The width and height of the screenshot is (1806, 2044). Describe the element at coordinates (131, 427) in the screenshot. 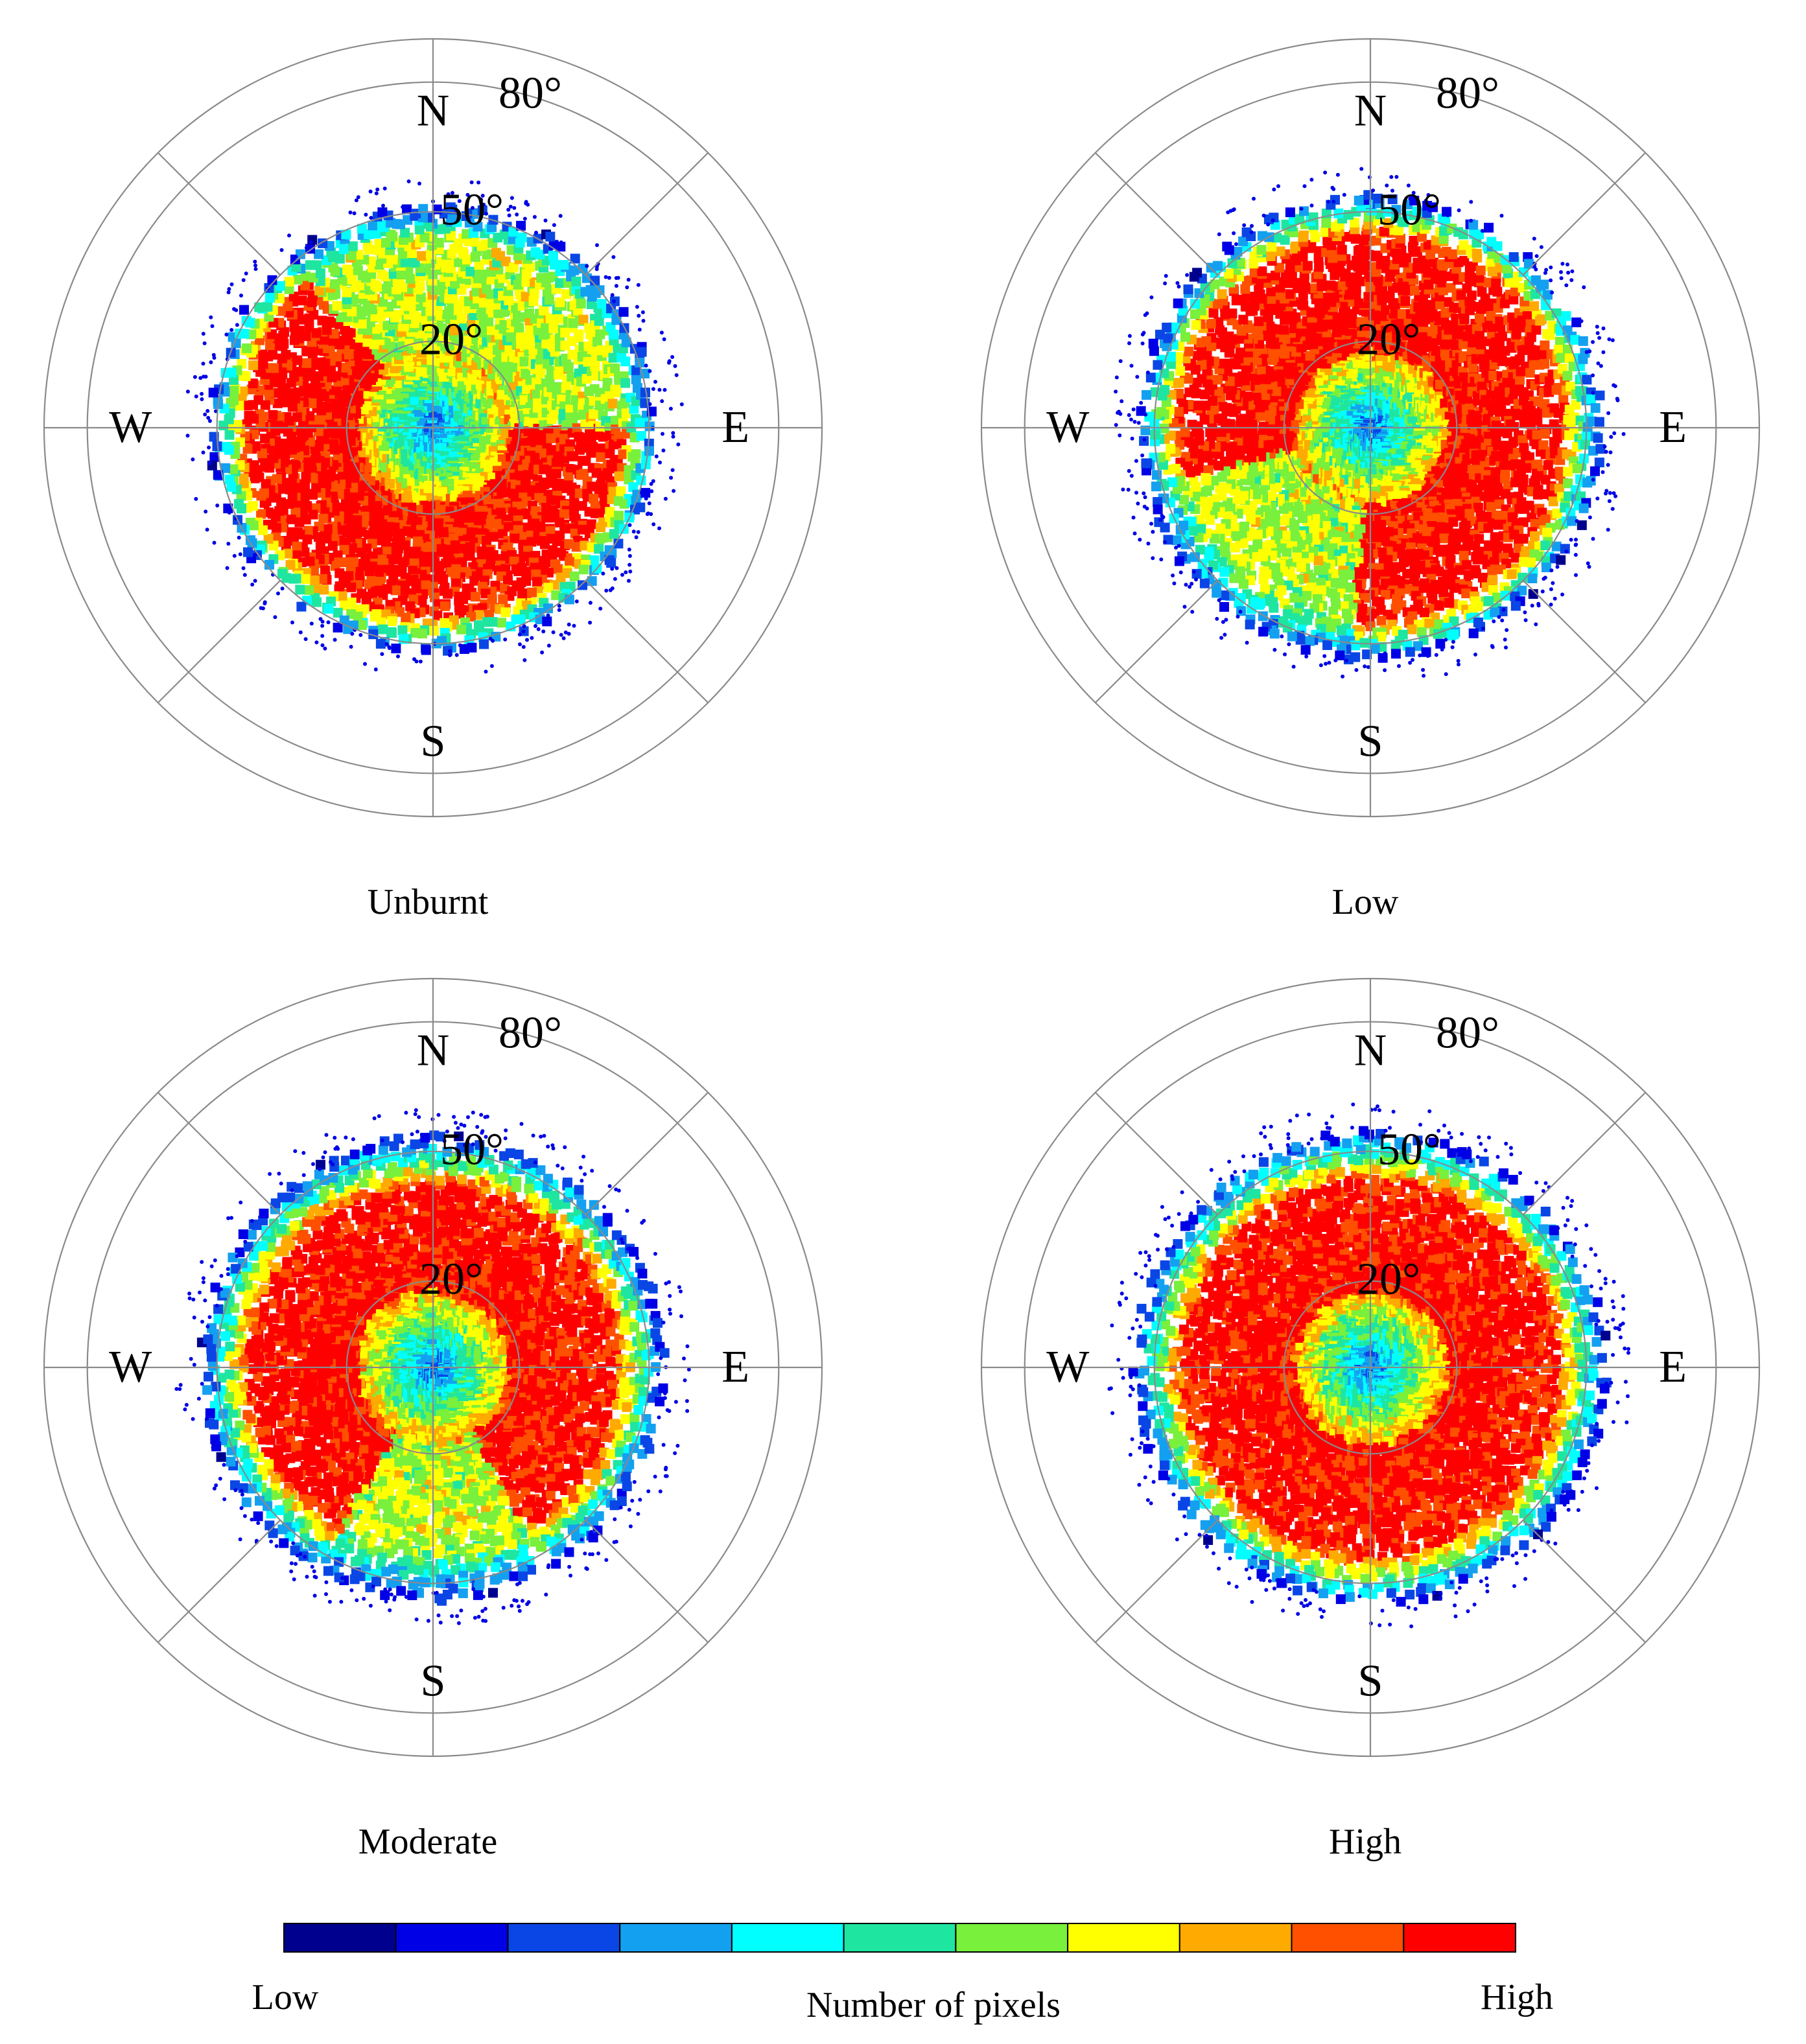

I see `direction-label-w: W` at that location.